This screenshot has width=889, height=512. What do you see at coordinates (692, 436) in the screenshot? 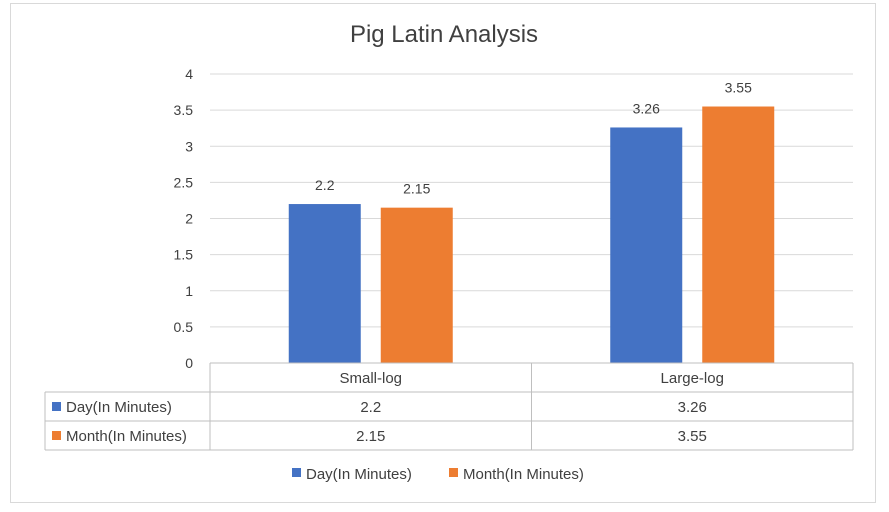
I see `table-cell-value: 3.55` at bounding box center [692, 436].